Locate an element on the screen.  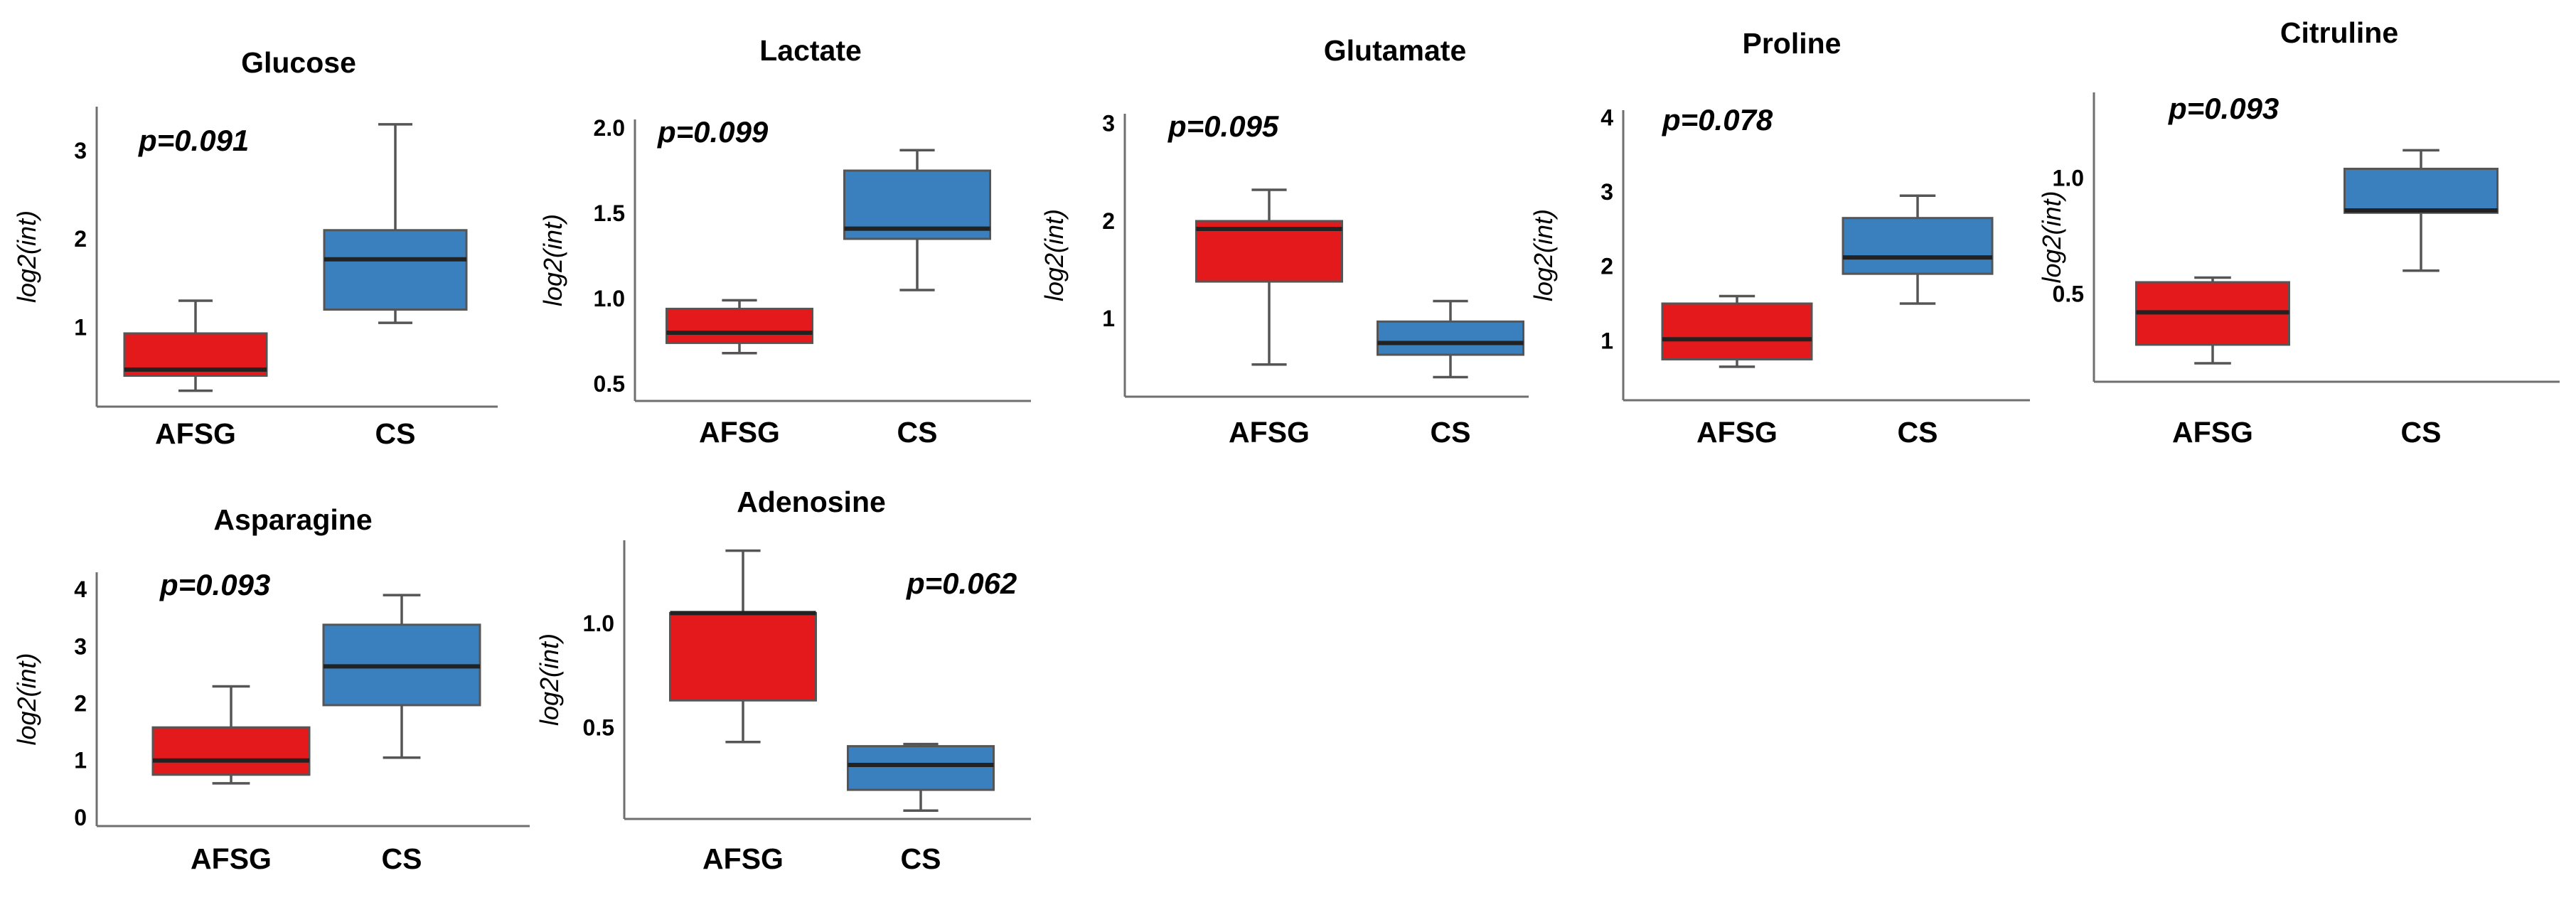
chart-title: Proline is located at coordinates (1792, 44).